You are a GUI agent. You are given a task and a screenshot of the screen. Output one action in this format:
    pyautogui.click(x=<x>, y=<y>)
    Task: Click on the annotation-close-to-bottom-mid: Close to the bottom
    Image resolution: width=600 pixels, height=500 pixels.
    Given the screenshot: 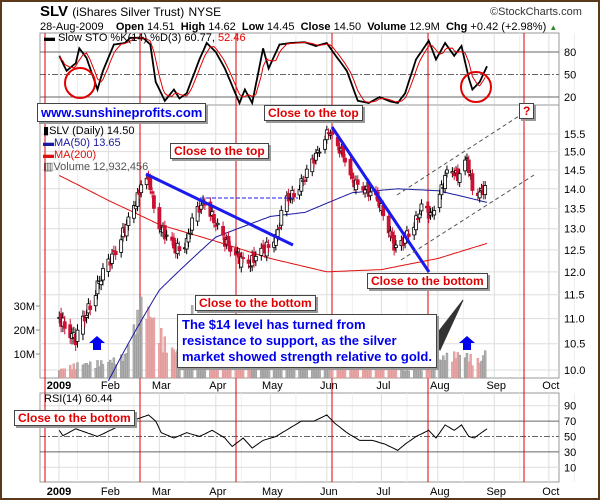 What is the action you would take?
    pyautogui.click(x=255, y=303)
    